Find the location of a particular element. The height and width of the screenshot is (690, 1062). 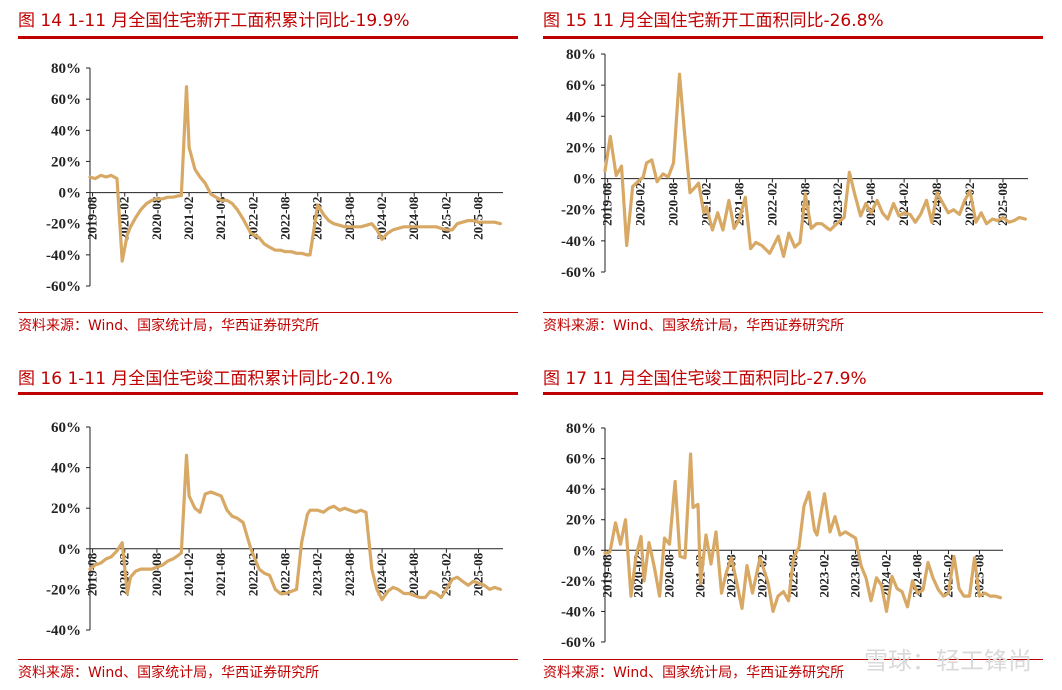

chart-title: 图 15 11 月全国住宅新开工面积同比-26.8% is located at coordinates (713, 21).